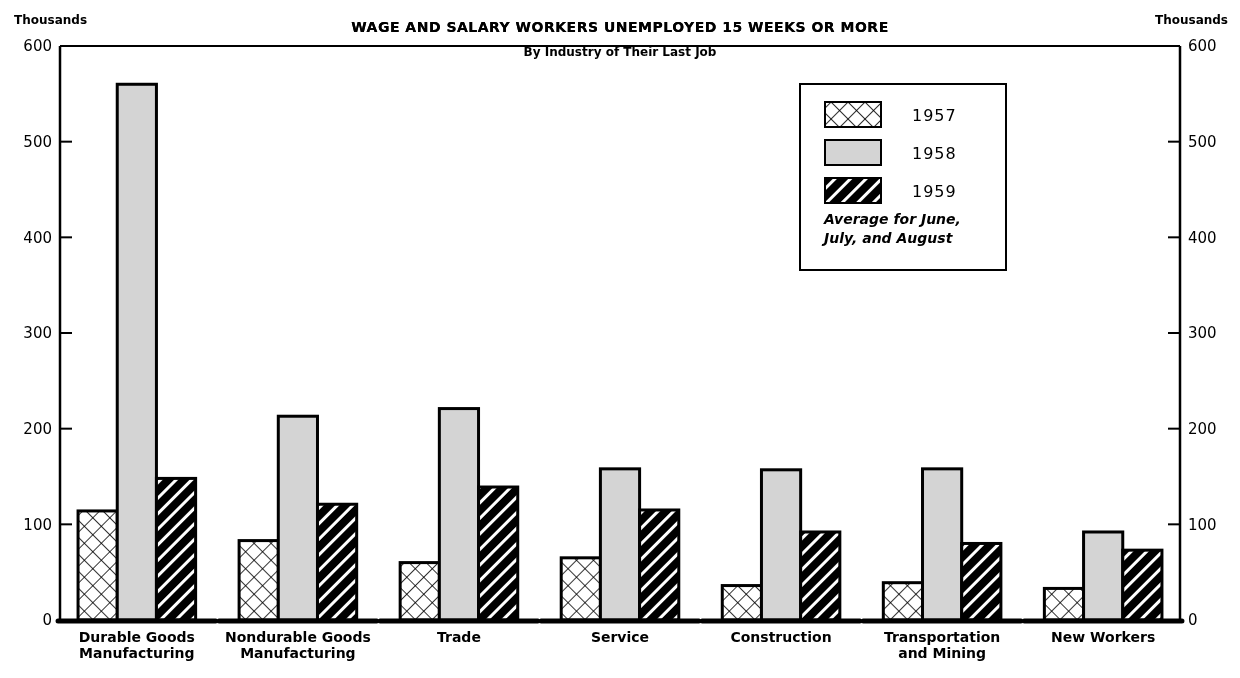 The height and width of the screenshot is (678, 1240). What do you see at coordinates (1202, 428) in the screenshot?
I see `y2-tick-label: 200` at bounding box center [1202, 428].